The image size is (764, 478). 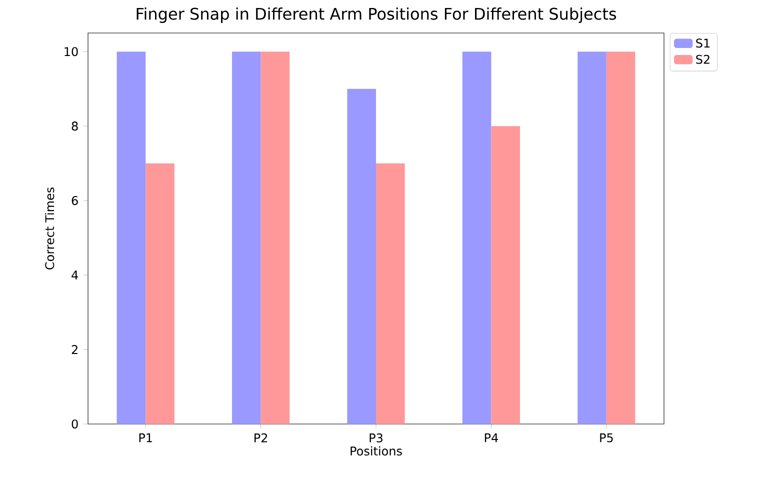 I want to click on y-axis-title: Correct Times, so click(x=49, y=228).